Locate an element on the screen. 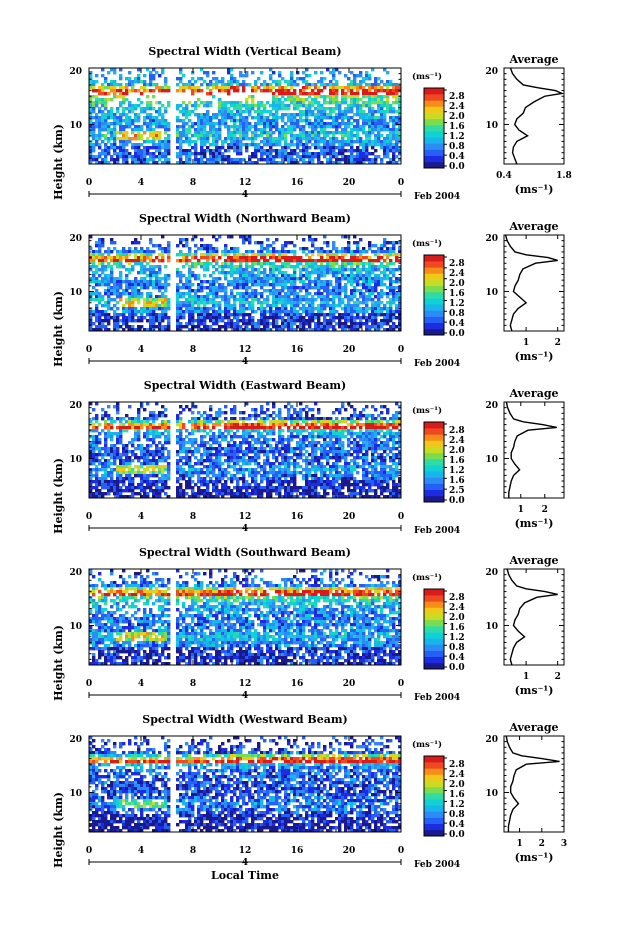 The height and width of the screenshot is (929, 617). colorbar-swatch is located at coordinates (434, 270).